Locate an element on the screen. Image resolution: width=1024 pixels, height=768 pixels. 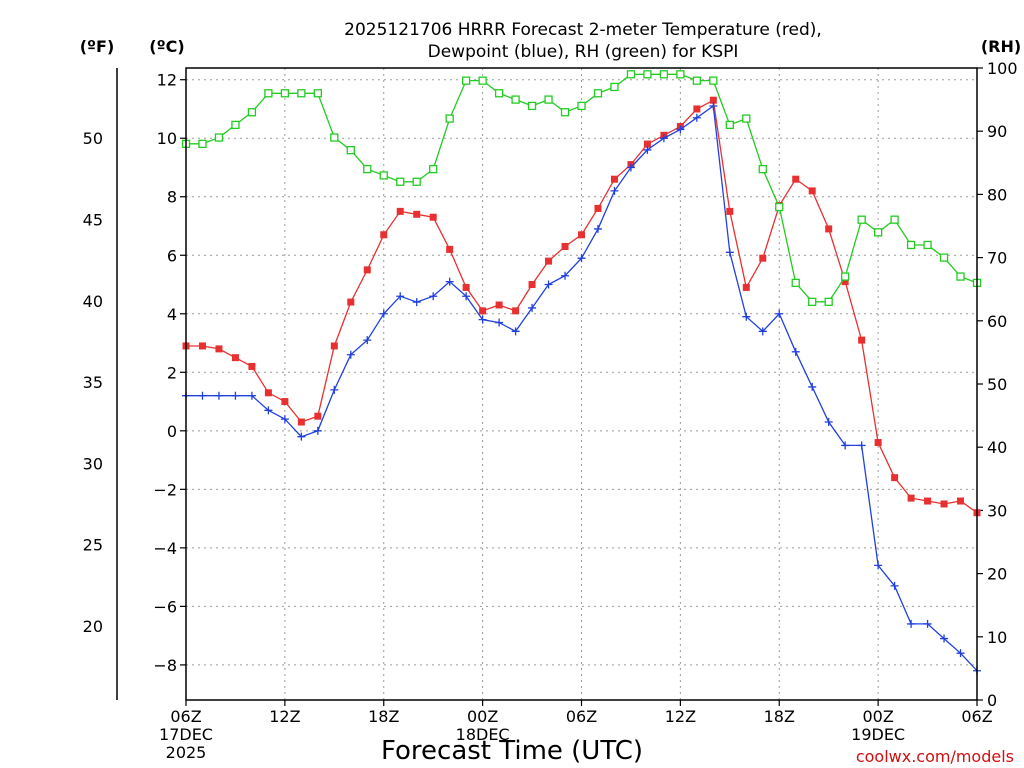
fahrenheit-tick-label: 35 is located at coordinates (93, 382).